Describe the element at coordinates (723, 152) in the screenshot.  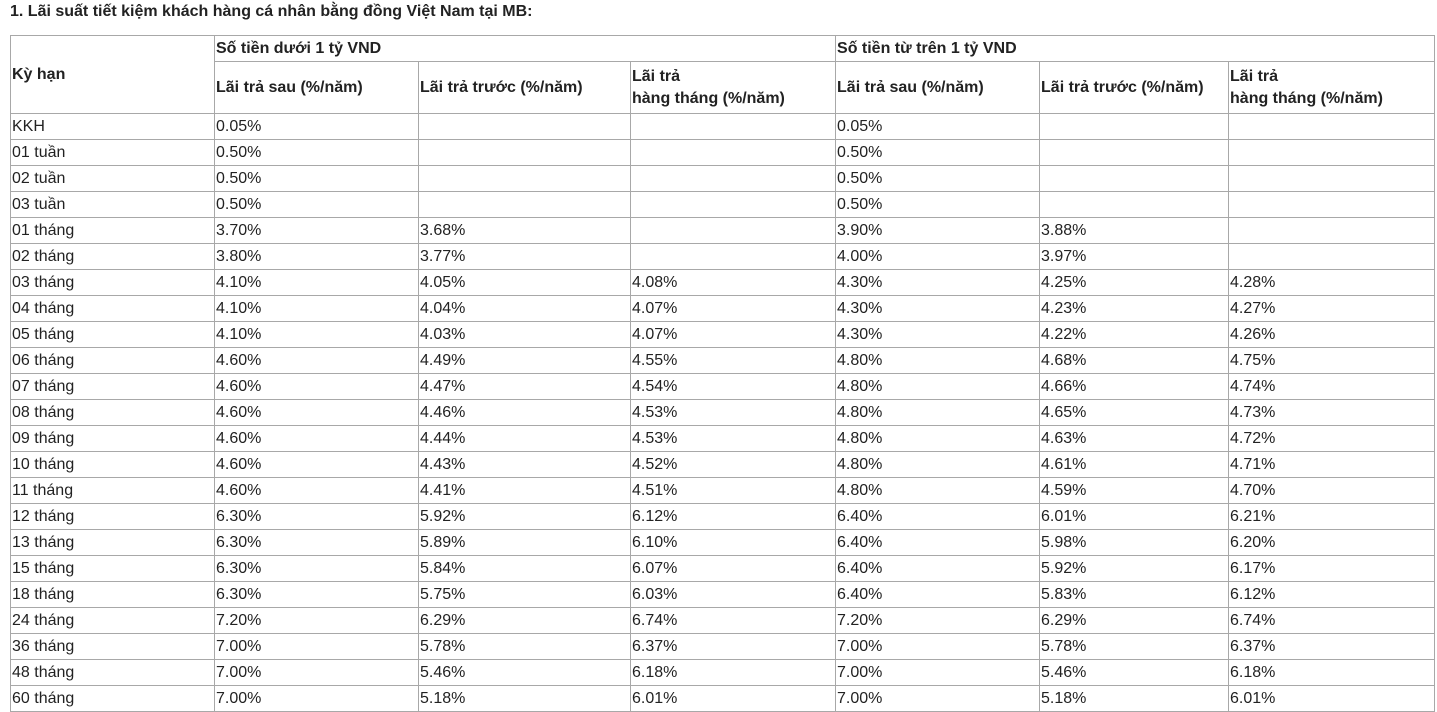
I see `data-row: 01 tuần 0.50% 0.50%` at that location.